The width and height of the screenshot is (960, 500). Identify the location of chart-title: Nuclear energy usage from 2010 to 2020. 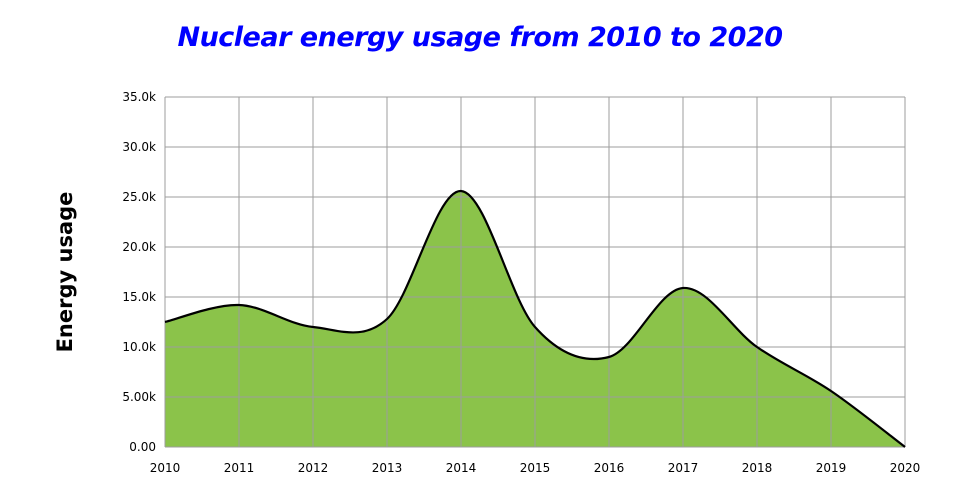
(480, 37).